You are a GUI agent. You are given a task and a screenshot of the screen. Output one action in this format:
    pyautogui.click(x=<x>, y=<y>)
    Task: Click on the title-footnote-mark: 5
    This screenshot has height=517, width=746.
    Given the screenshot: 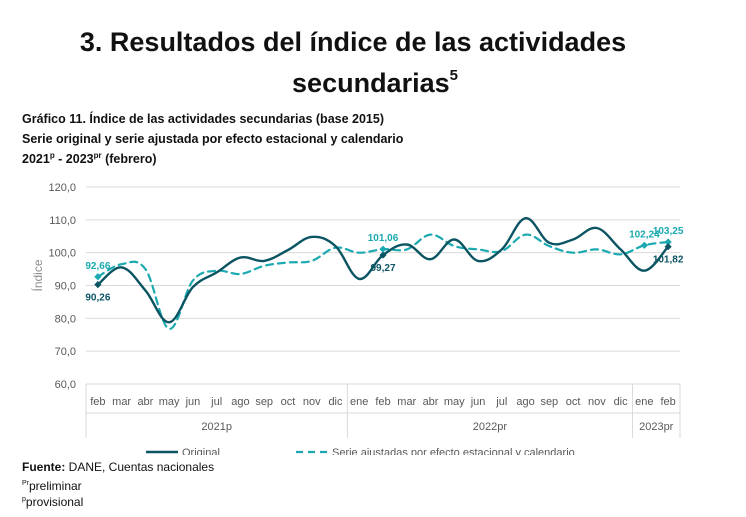 What is the action you would take?
    pyautogui.click(x=453, y=75)
    